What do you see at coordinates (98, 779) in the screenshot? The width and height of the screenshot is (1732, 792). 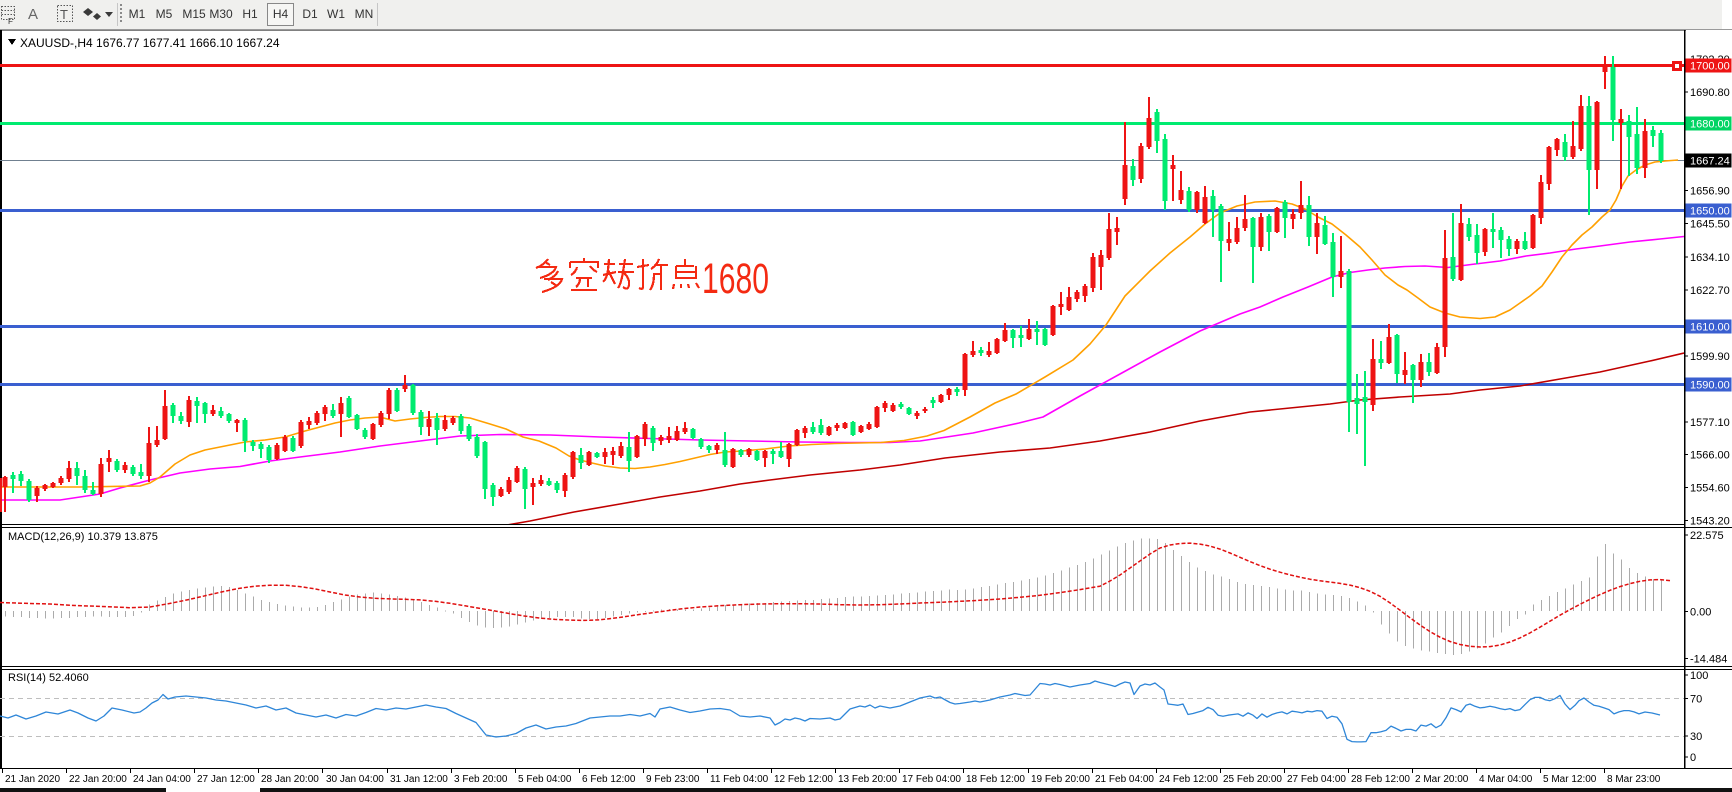 I see `svg-text: 22 Jan 20:00` at bounding box center [98, 779].